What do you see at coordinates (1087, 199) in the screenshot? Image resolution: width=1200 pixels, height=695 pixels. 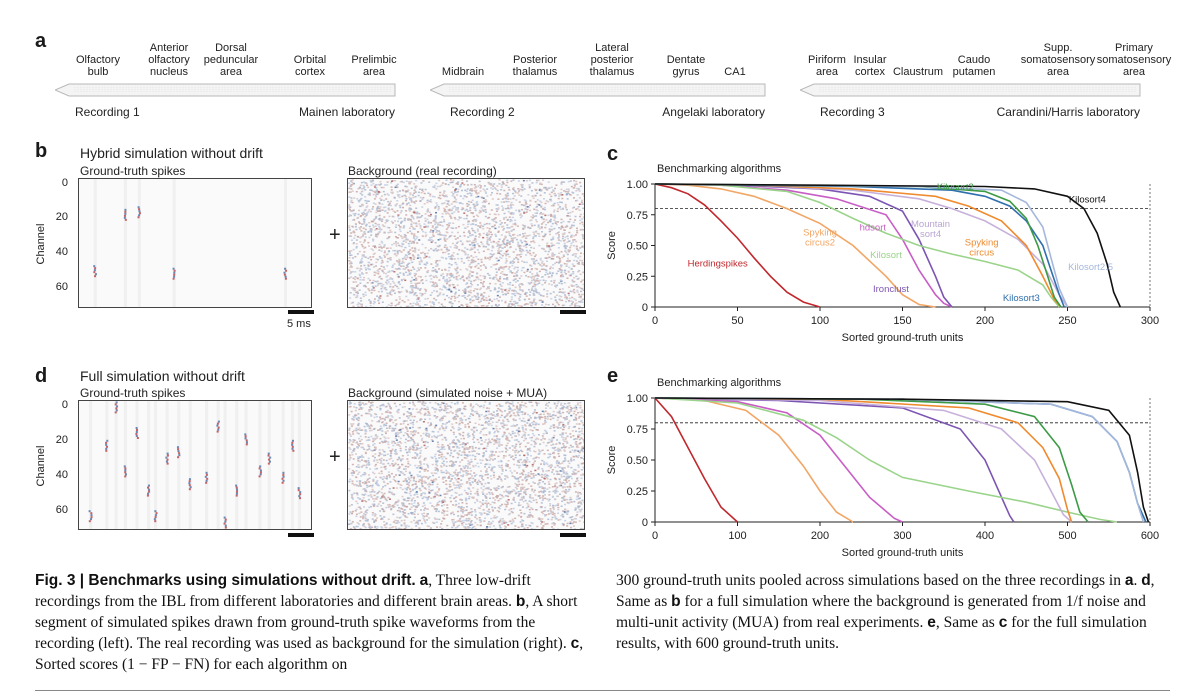 I see `series-label-kilosort4: Kilosort4` at bounding box center [1087, 199].